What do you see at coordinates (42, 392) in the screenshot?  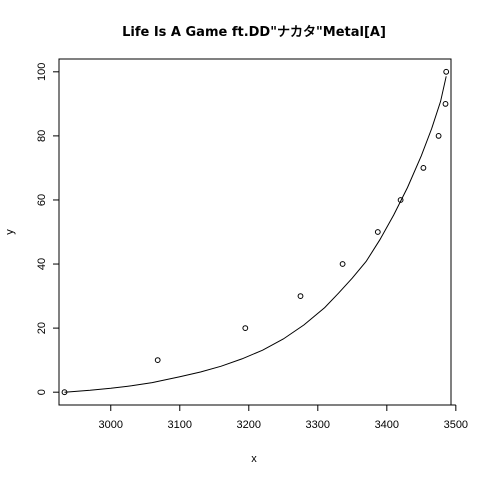 I see `y-tick-label: 0` at bounding box center [42, 392].